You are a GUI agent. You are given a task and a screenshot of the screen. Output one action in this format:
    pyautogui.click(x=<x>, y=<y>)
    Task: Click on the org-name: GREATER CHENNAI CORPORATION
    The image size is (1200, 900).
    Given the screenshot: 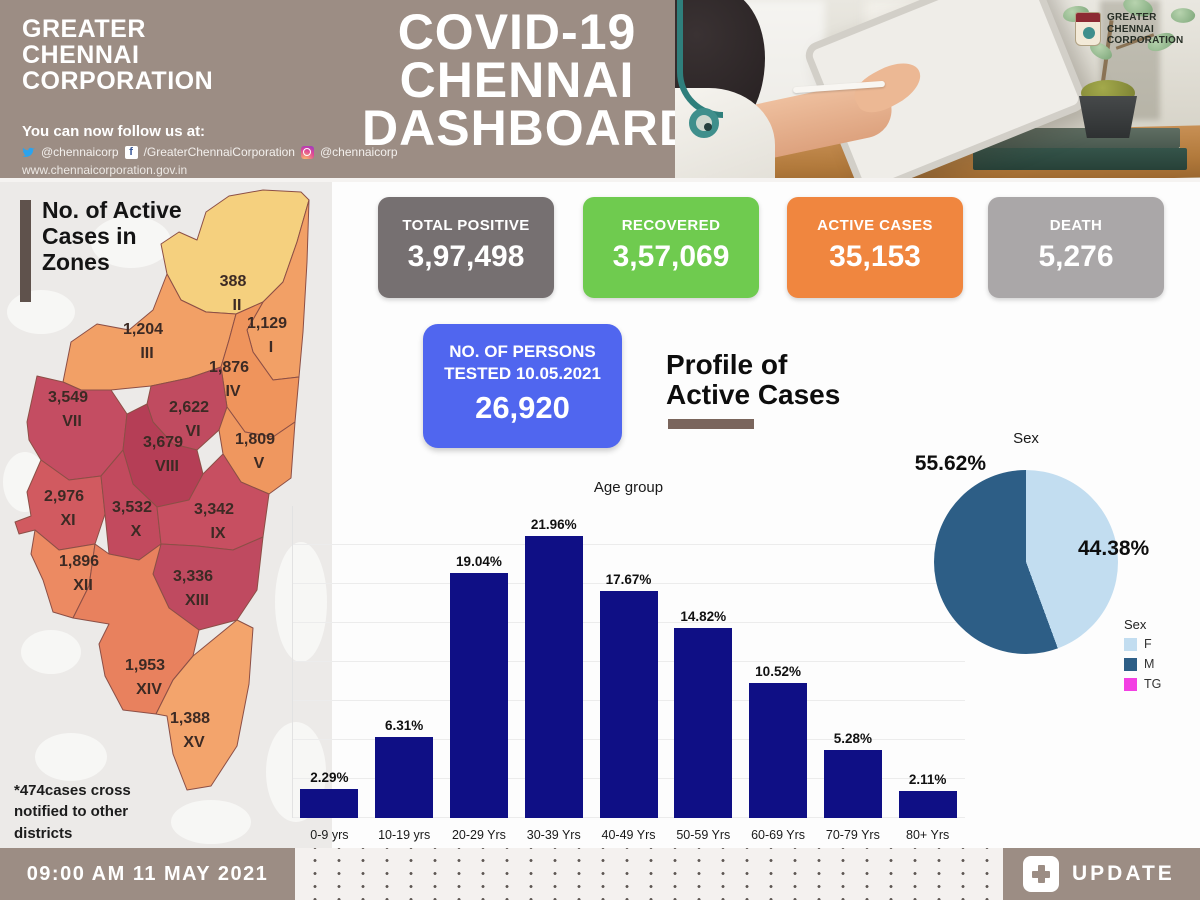 What is the action you would take?
    pyautogui.click(x=117, y=55)
    